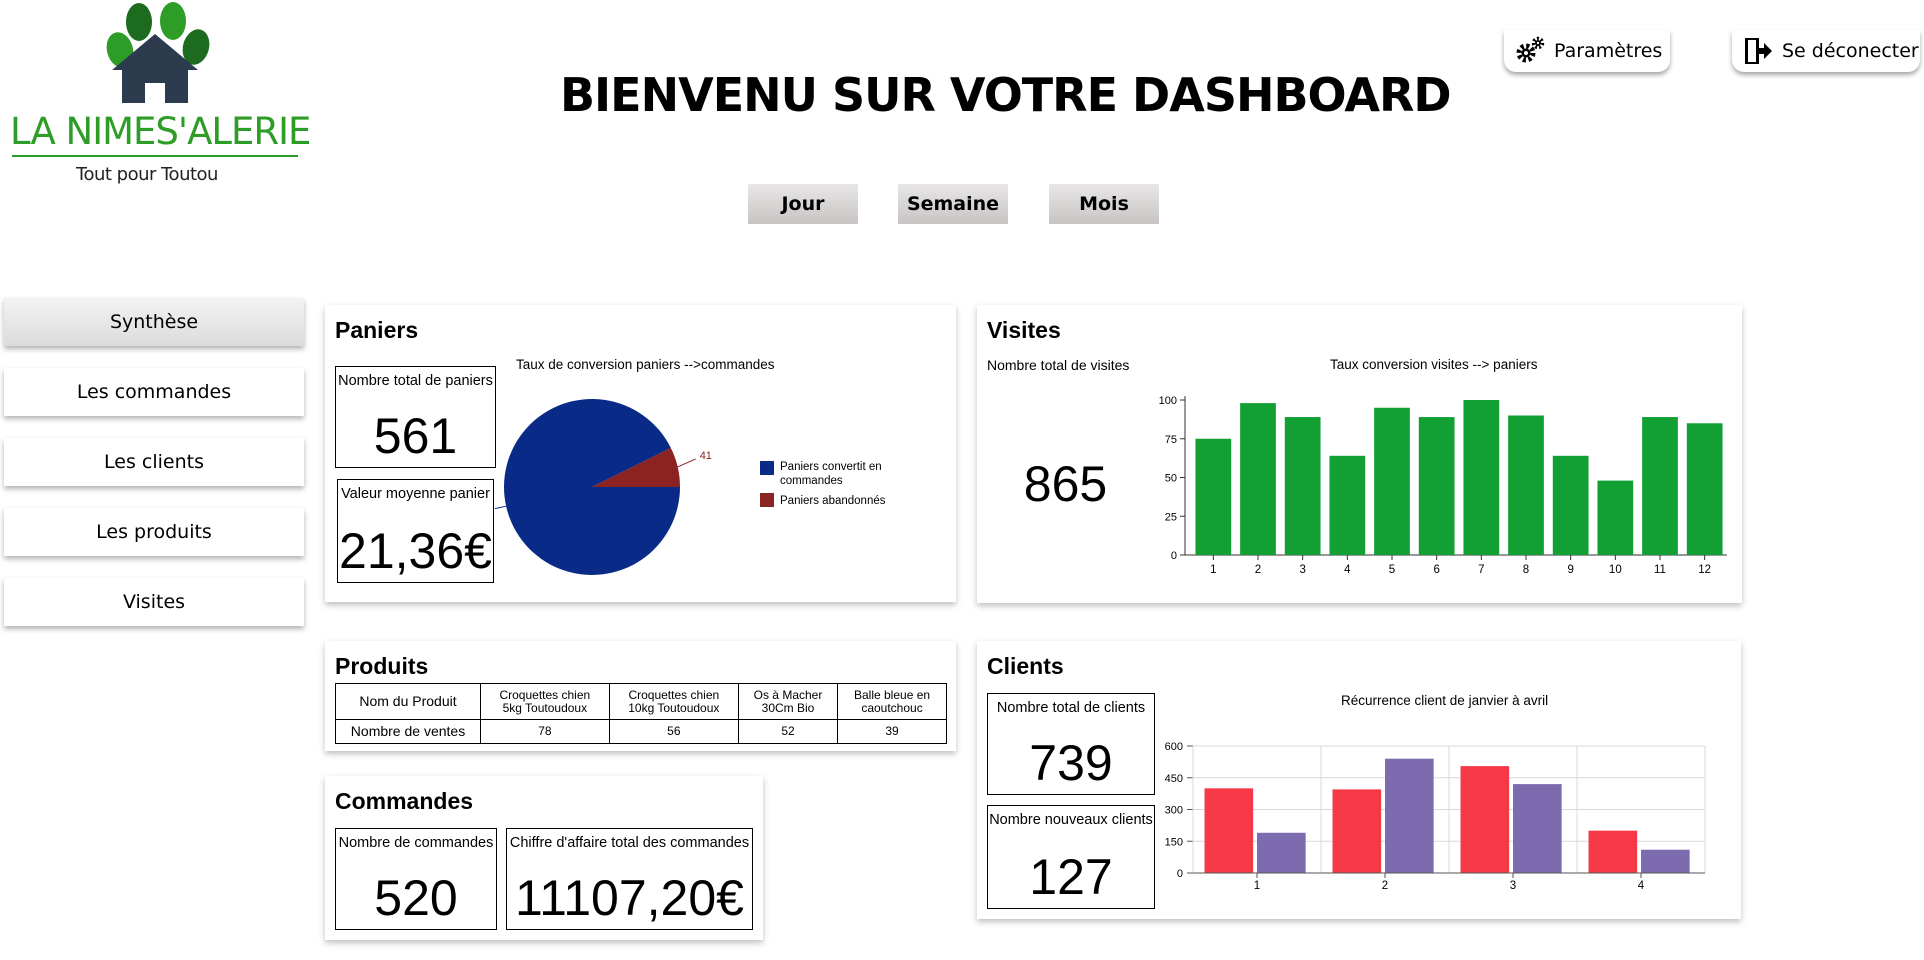 This screenshot has height=960, width=1924. I want to click on table-row: Nombre de ventes 78 56 52 39, so click(641, 731).